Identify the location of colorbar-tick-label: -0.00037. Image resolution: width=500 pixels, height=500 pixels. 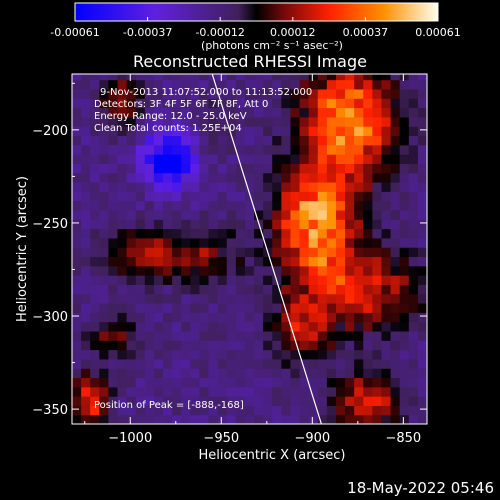
(147, 32).